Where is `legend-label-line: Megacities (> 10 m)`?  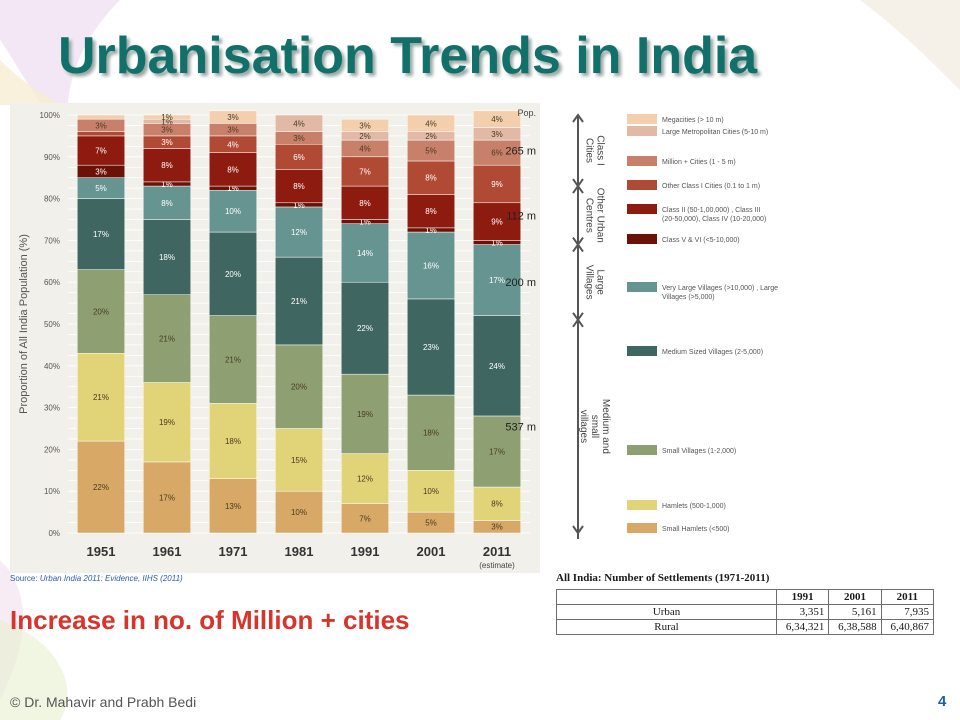 legend-label-line: Megacities (> 10 m) is located at coordinates (693, 120).